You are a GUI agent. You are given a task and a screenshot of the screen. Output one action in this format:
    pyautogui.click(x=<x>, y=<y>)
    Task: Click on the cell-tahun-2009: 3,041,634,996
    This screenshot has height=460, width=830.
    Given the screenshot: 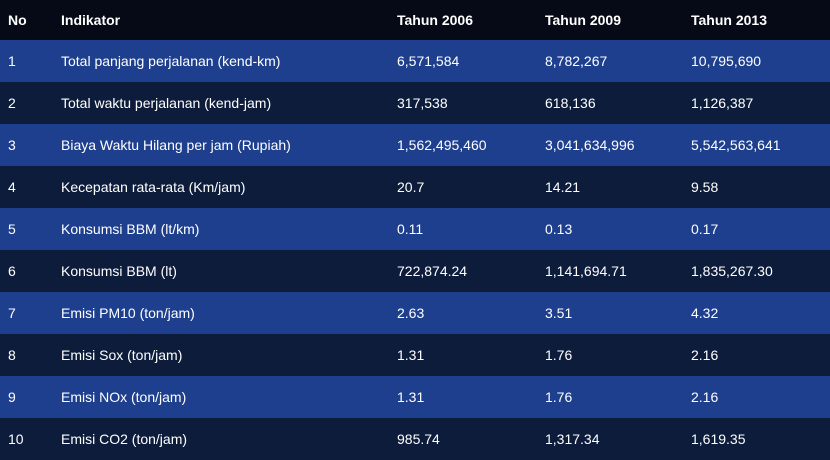 What is the action you would take?
    pyautogui.click(x=590, y=145)
    